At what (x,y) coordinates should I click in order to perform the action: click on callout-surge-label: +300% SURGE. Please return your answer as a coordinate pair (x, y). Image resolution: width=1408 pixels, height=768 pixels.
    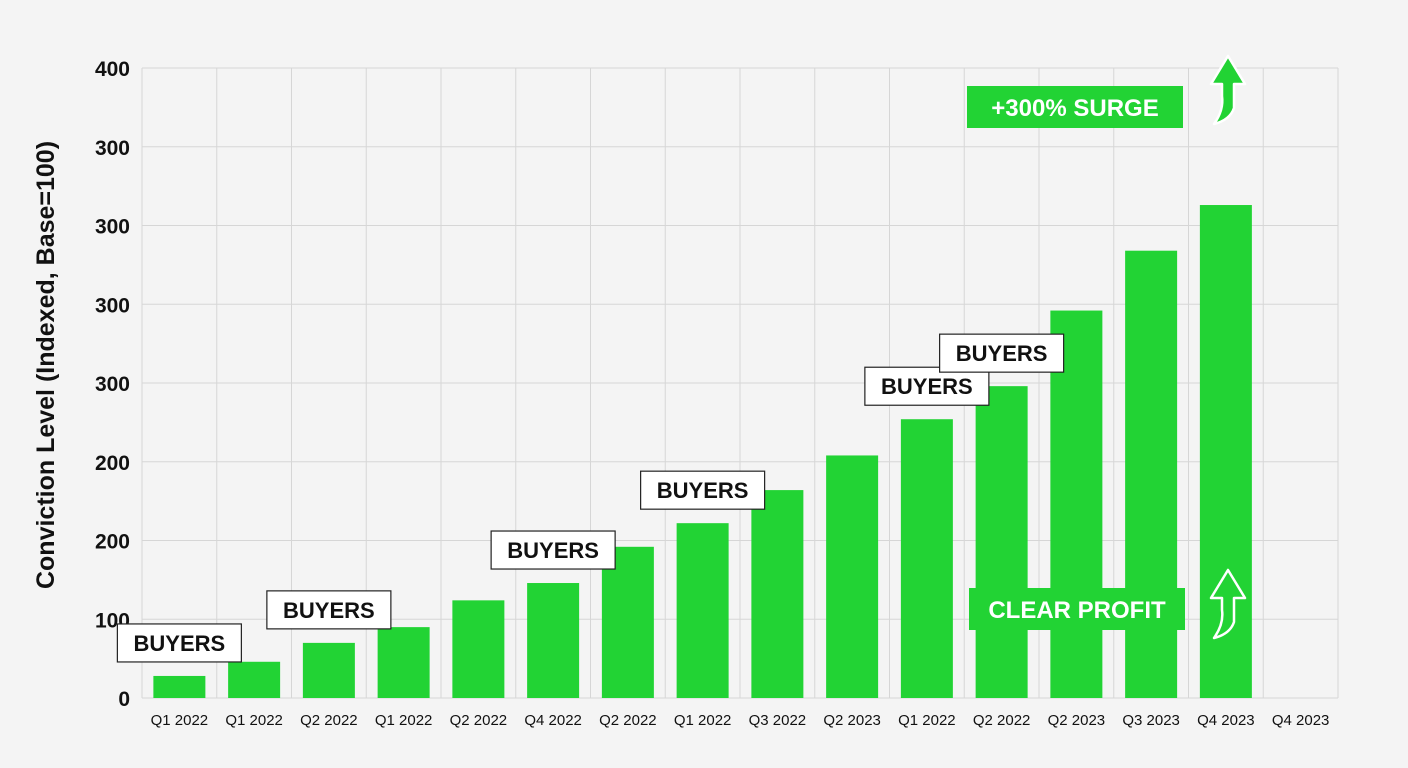
    Looking at the image, I should click on (1074, 108).